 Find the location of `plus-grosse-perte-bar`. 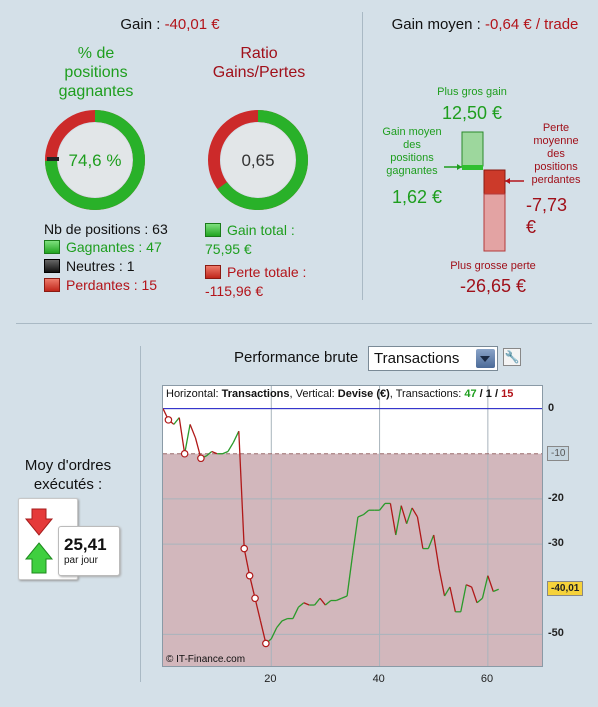

plus-grosse-perte-bar is located at coordinates (494, 222).